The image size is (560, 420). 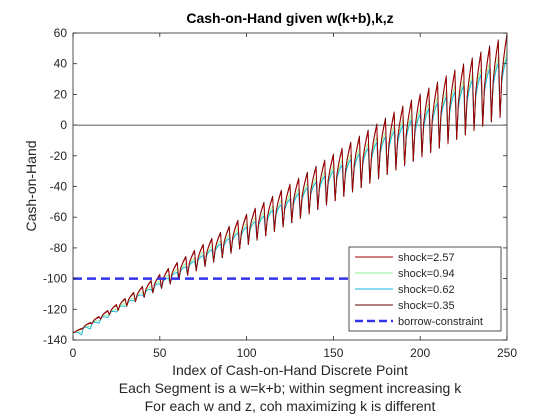 What do you see at coordinates (247, 353) in the screenshot?
I see `x-tick-label: 100` at bounding box center [247, 353].